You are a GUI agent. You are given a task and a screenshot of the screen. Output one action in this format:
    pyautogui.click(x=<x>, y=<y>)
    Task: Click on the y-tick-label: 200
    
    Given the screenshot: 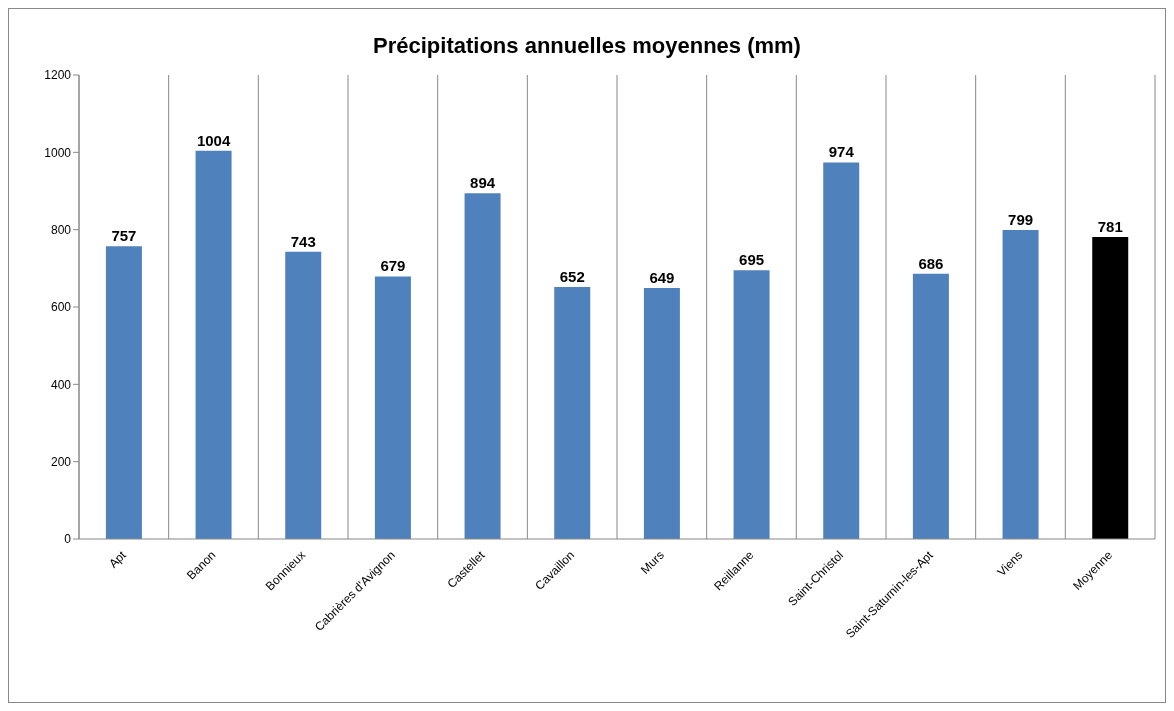 What is the action you would take?
    pyautogui.click(x=61, y=461)
    